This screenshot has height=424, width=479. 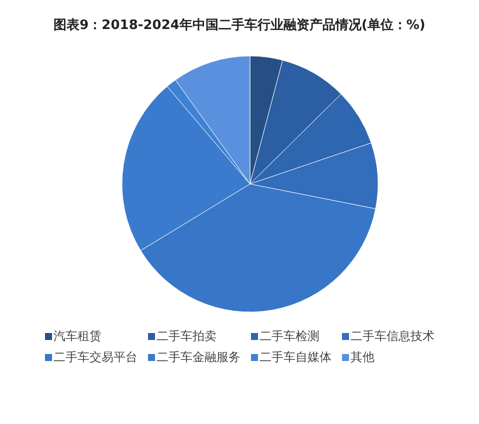 I want to click on legend-label: 其他, so click(x=362, y=357).